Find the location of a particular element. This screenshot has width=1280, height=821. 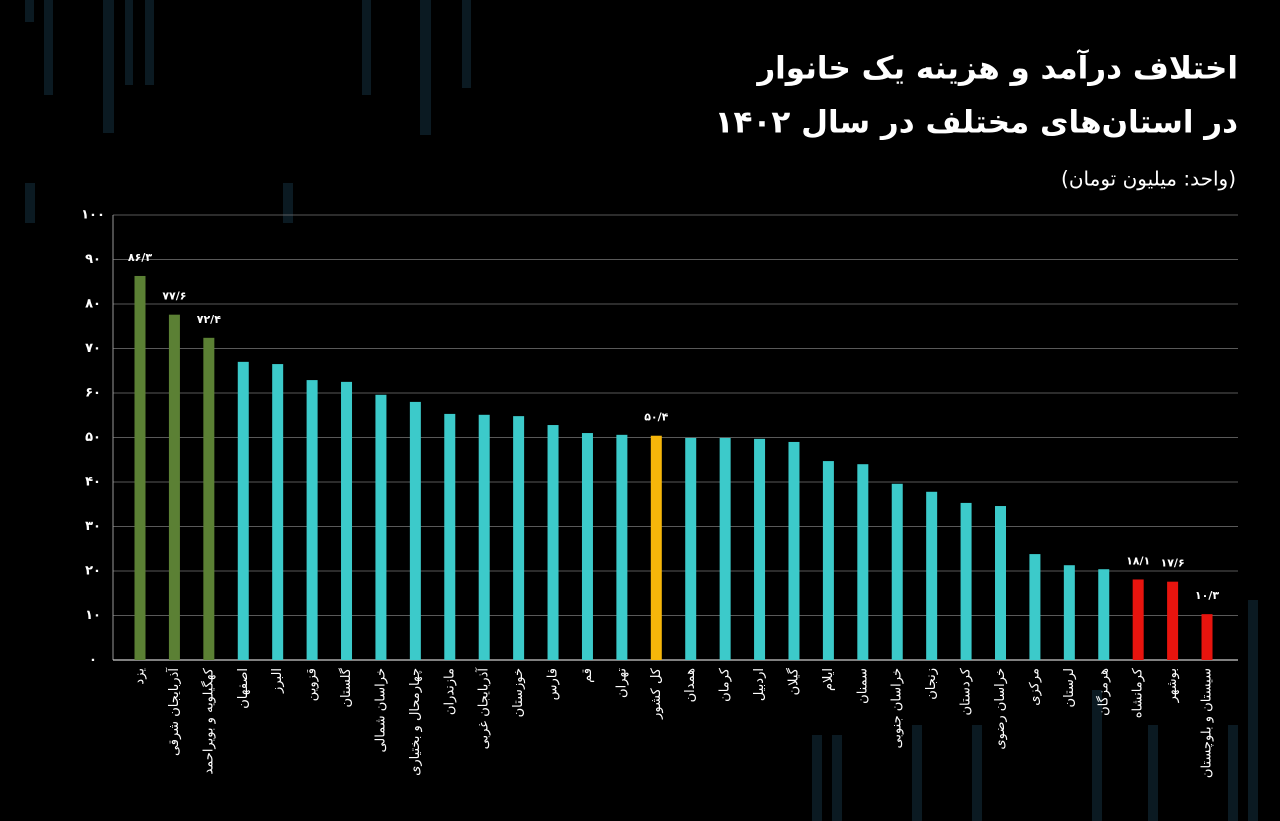

x-tick-label: چهارمحال و بختیاری is located at coordinates (415, 722).